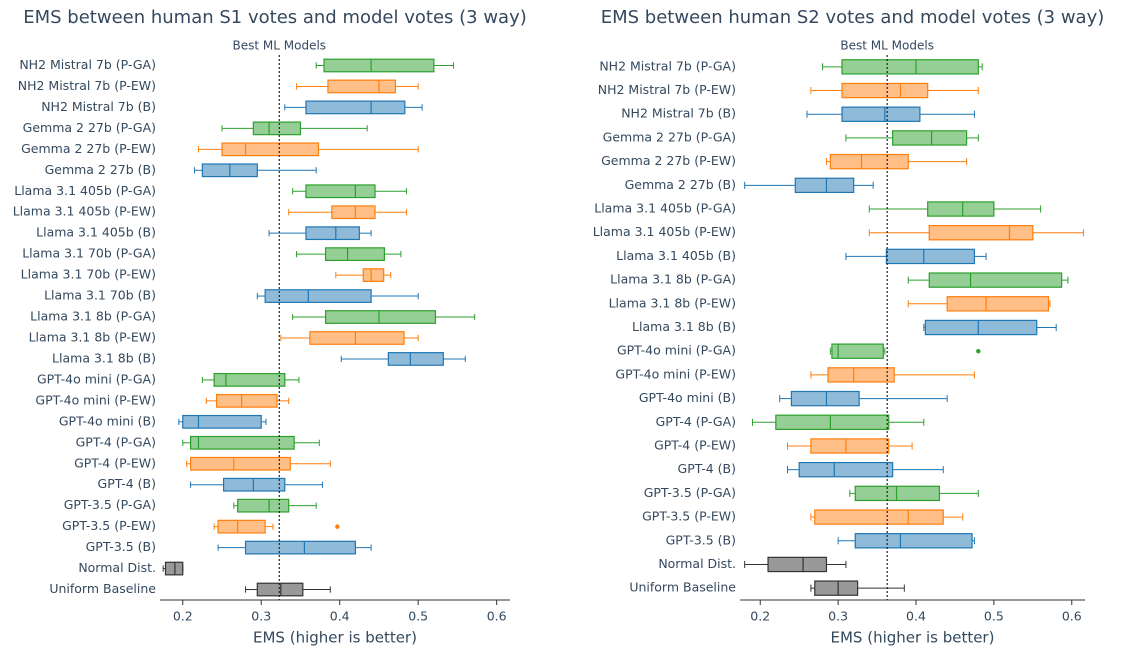 Image resolution: width=1129 pixels, height=650 pixels. I want to click on row-label: Llama 3.1 8b (B), so click(104, 357).